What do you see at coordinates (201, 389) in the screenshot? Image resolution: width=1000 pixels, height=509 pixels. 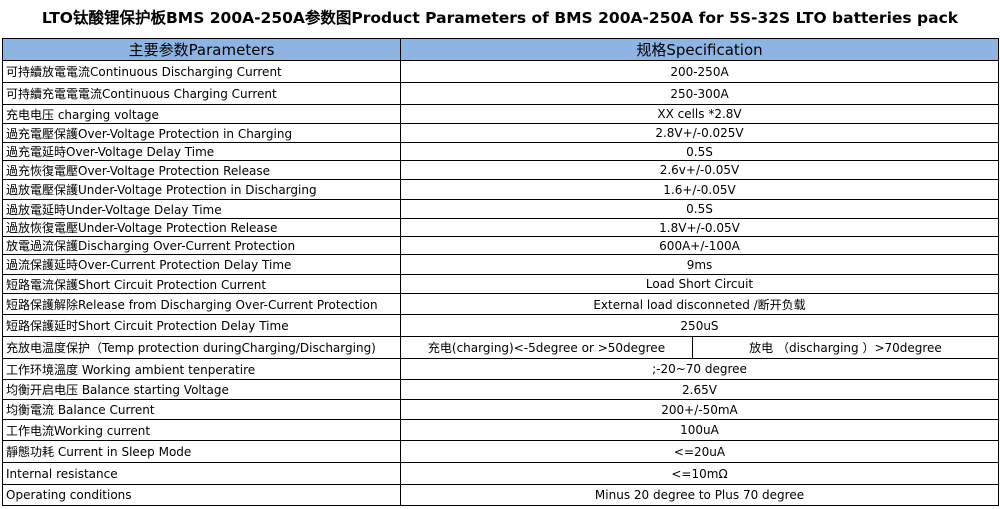 I see `param-label: 均衡开启电压 Balance starting Voltage` at bounding box center [201, 389].